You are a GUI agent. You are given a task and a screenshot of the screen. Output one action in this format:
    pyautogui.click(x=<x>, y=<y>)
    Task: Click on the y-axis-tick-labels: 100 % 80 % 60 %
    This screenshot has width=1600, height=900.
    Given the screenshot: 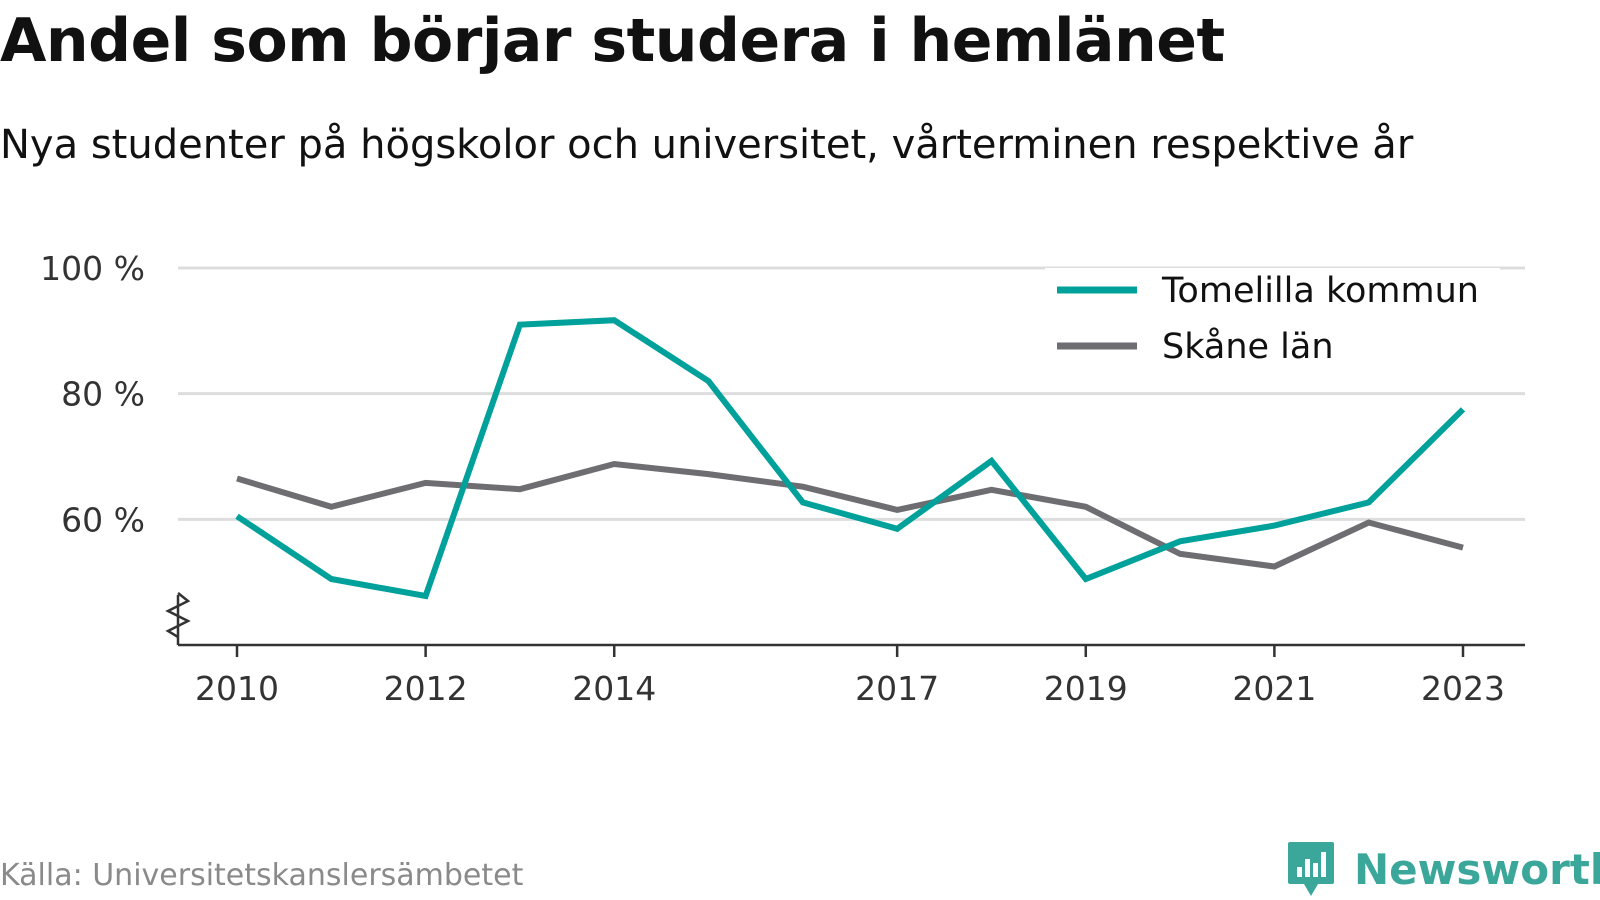 What is the action you would take?
    pyautogui.click(x=92, y=394)
    